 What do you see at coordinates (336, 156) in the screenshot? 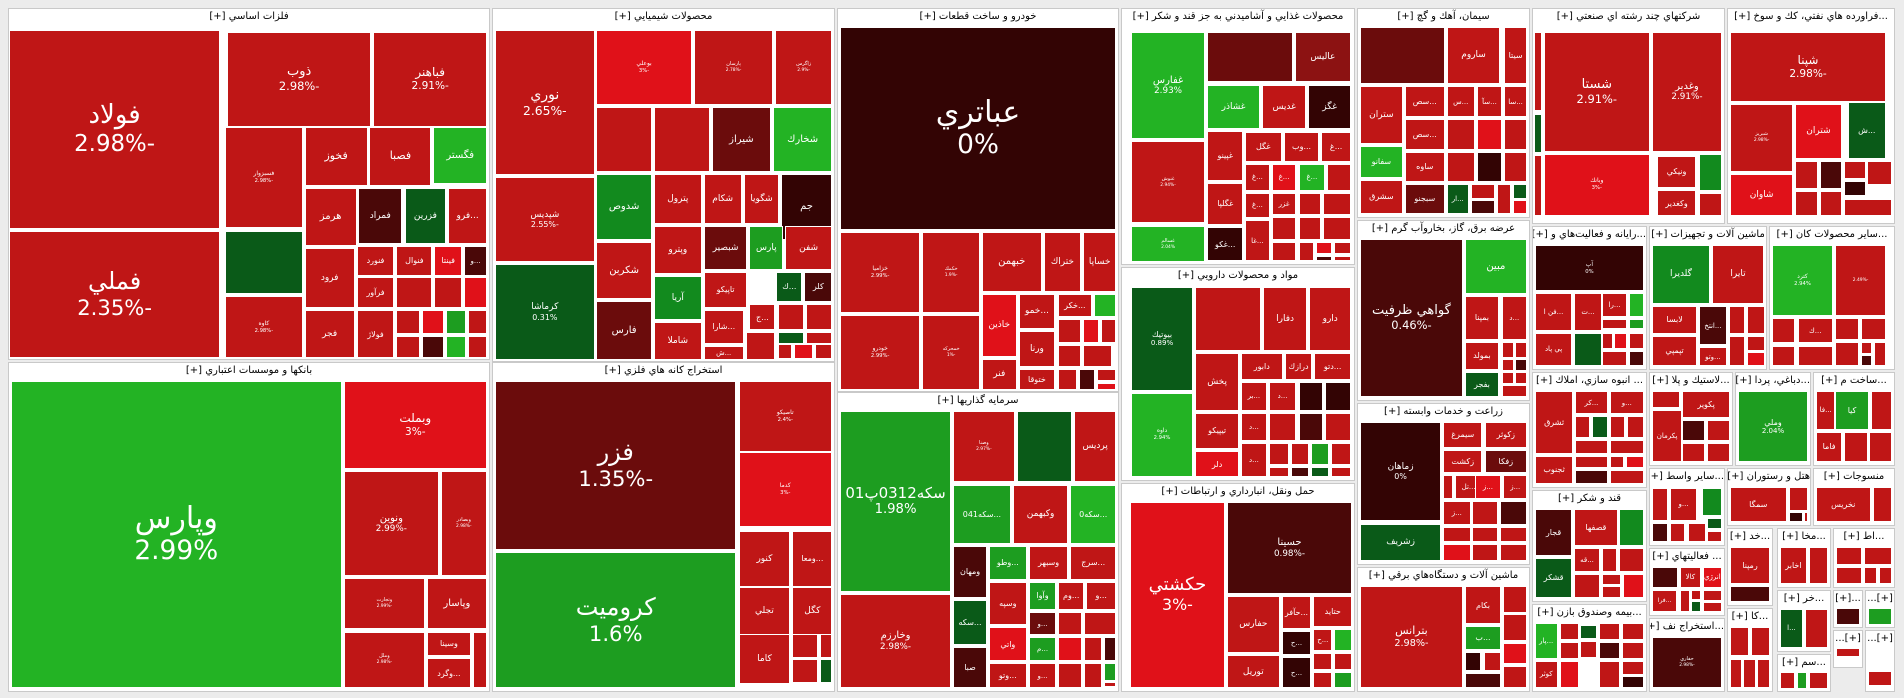
I see `stock-tile-فخوز: فخوز` at bounding box center [336, 156].